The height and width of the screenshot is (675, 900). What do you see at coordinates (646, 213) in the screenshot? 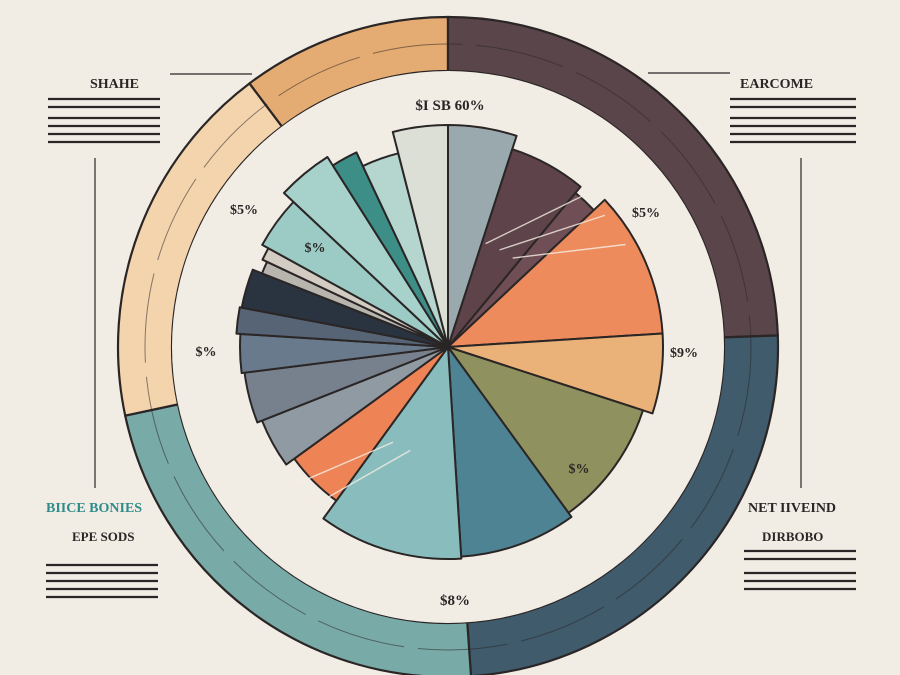
I see `label-upper-right: $5%` at bounding box center [646, 213].